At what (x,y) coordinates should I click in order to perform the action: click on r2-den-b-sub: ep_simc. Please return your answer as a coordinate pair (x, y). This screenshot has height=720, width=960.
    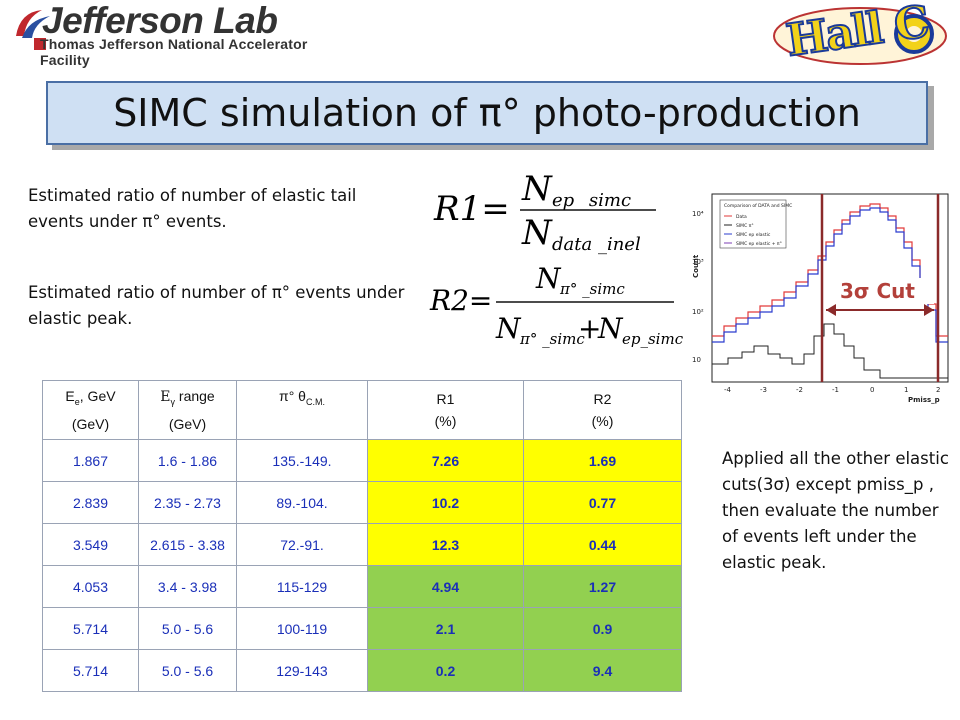
    Looking at the image, I should click on (653, 339).